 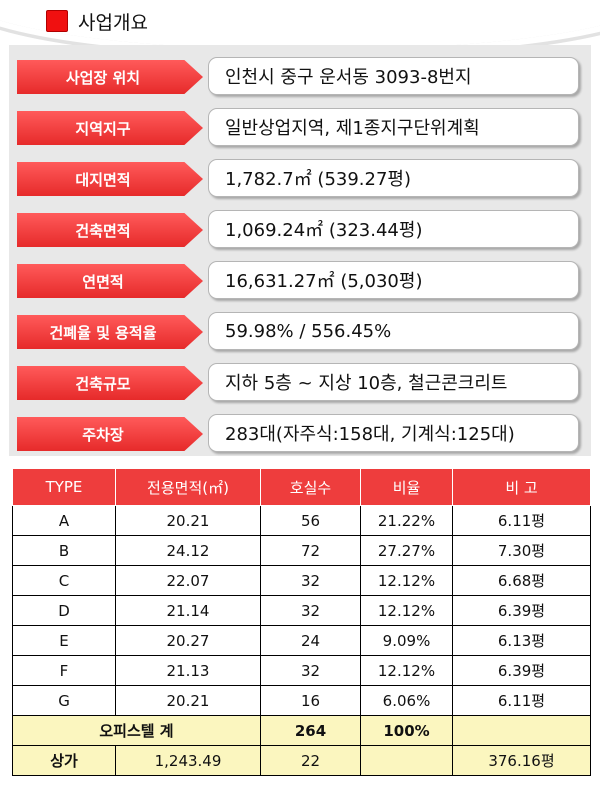 What do you see at coordinates (64, 700) in the screenshot?
I see `cell-type: G` at bounding box center [64, 700].